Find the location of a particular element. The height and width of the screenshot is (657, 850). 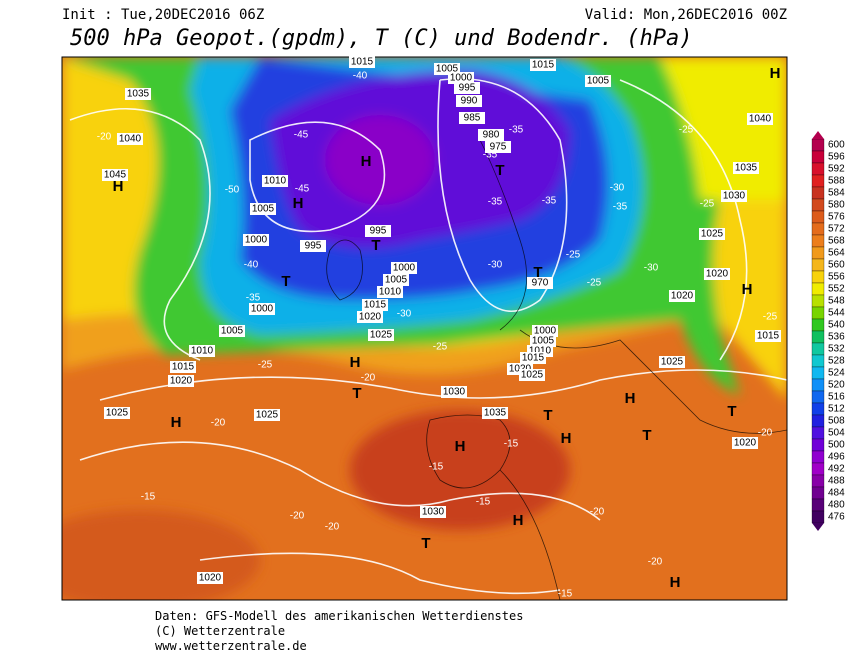

isobar-label: 980 is located at coordinates (491, 135).